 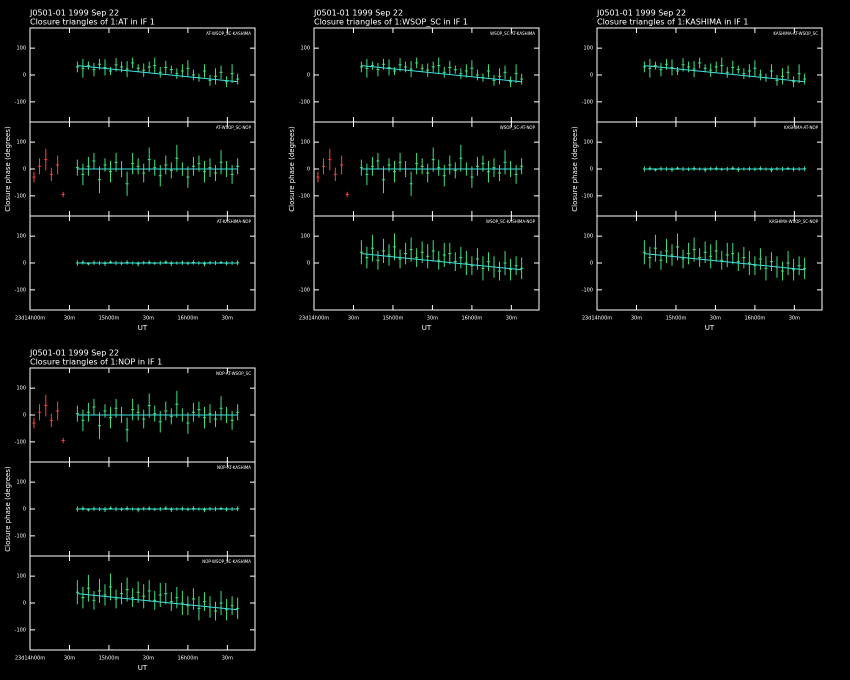 What do you see at coordinates (226, 561) in the screenshot?
I see `triangle-label: NOP-WSOP_SC-KASHIMA` at bounding box center [226, 561].